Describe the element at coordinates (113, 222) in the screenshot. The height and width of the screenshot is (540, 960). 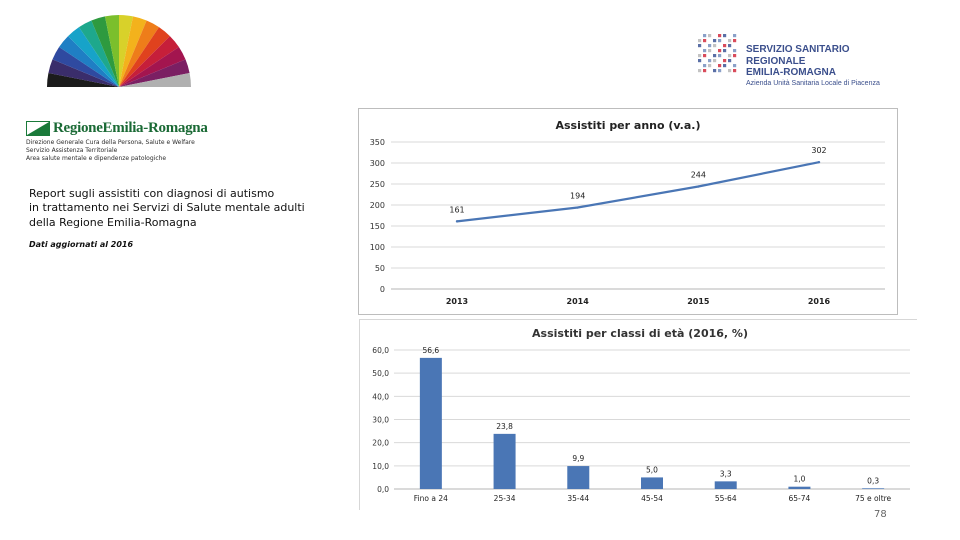
I see `report-line-3: della Regione Emilia-Romagna` at that location.